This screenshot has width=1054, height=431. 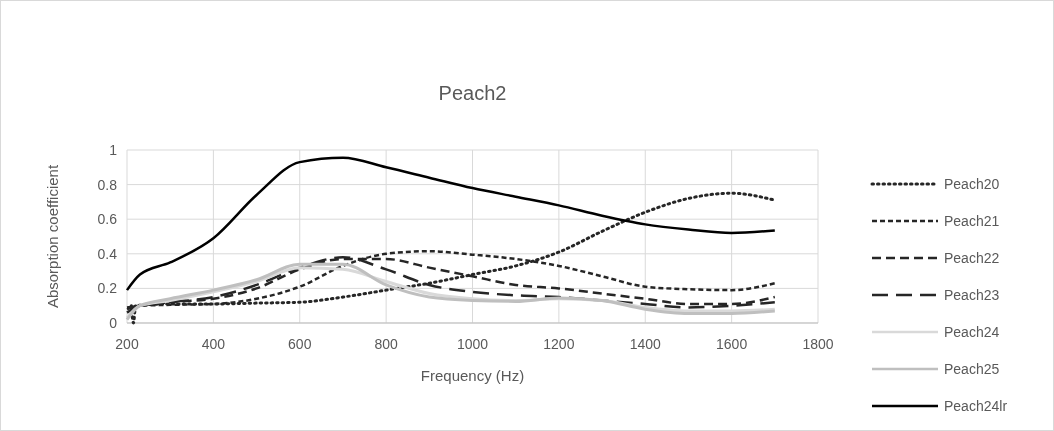 I want to click on y-tick-label: 0, so click(x=113, y=323).